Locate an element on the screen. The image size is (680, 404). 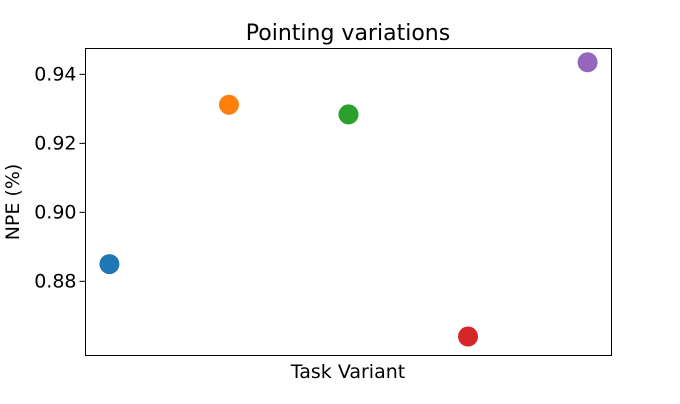
x-axis-label: Task Variant is located at coordinates (347, 372).